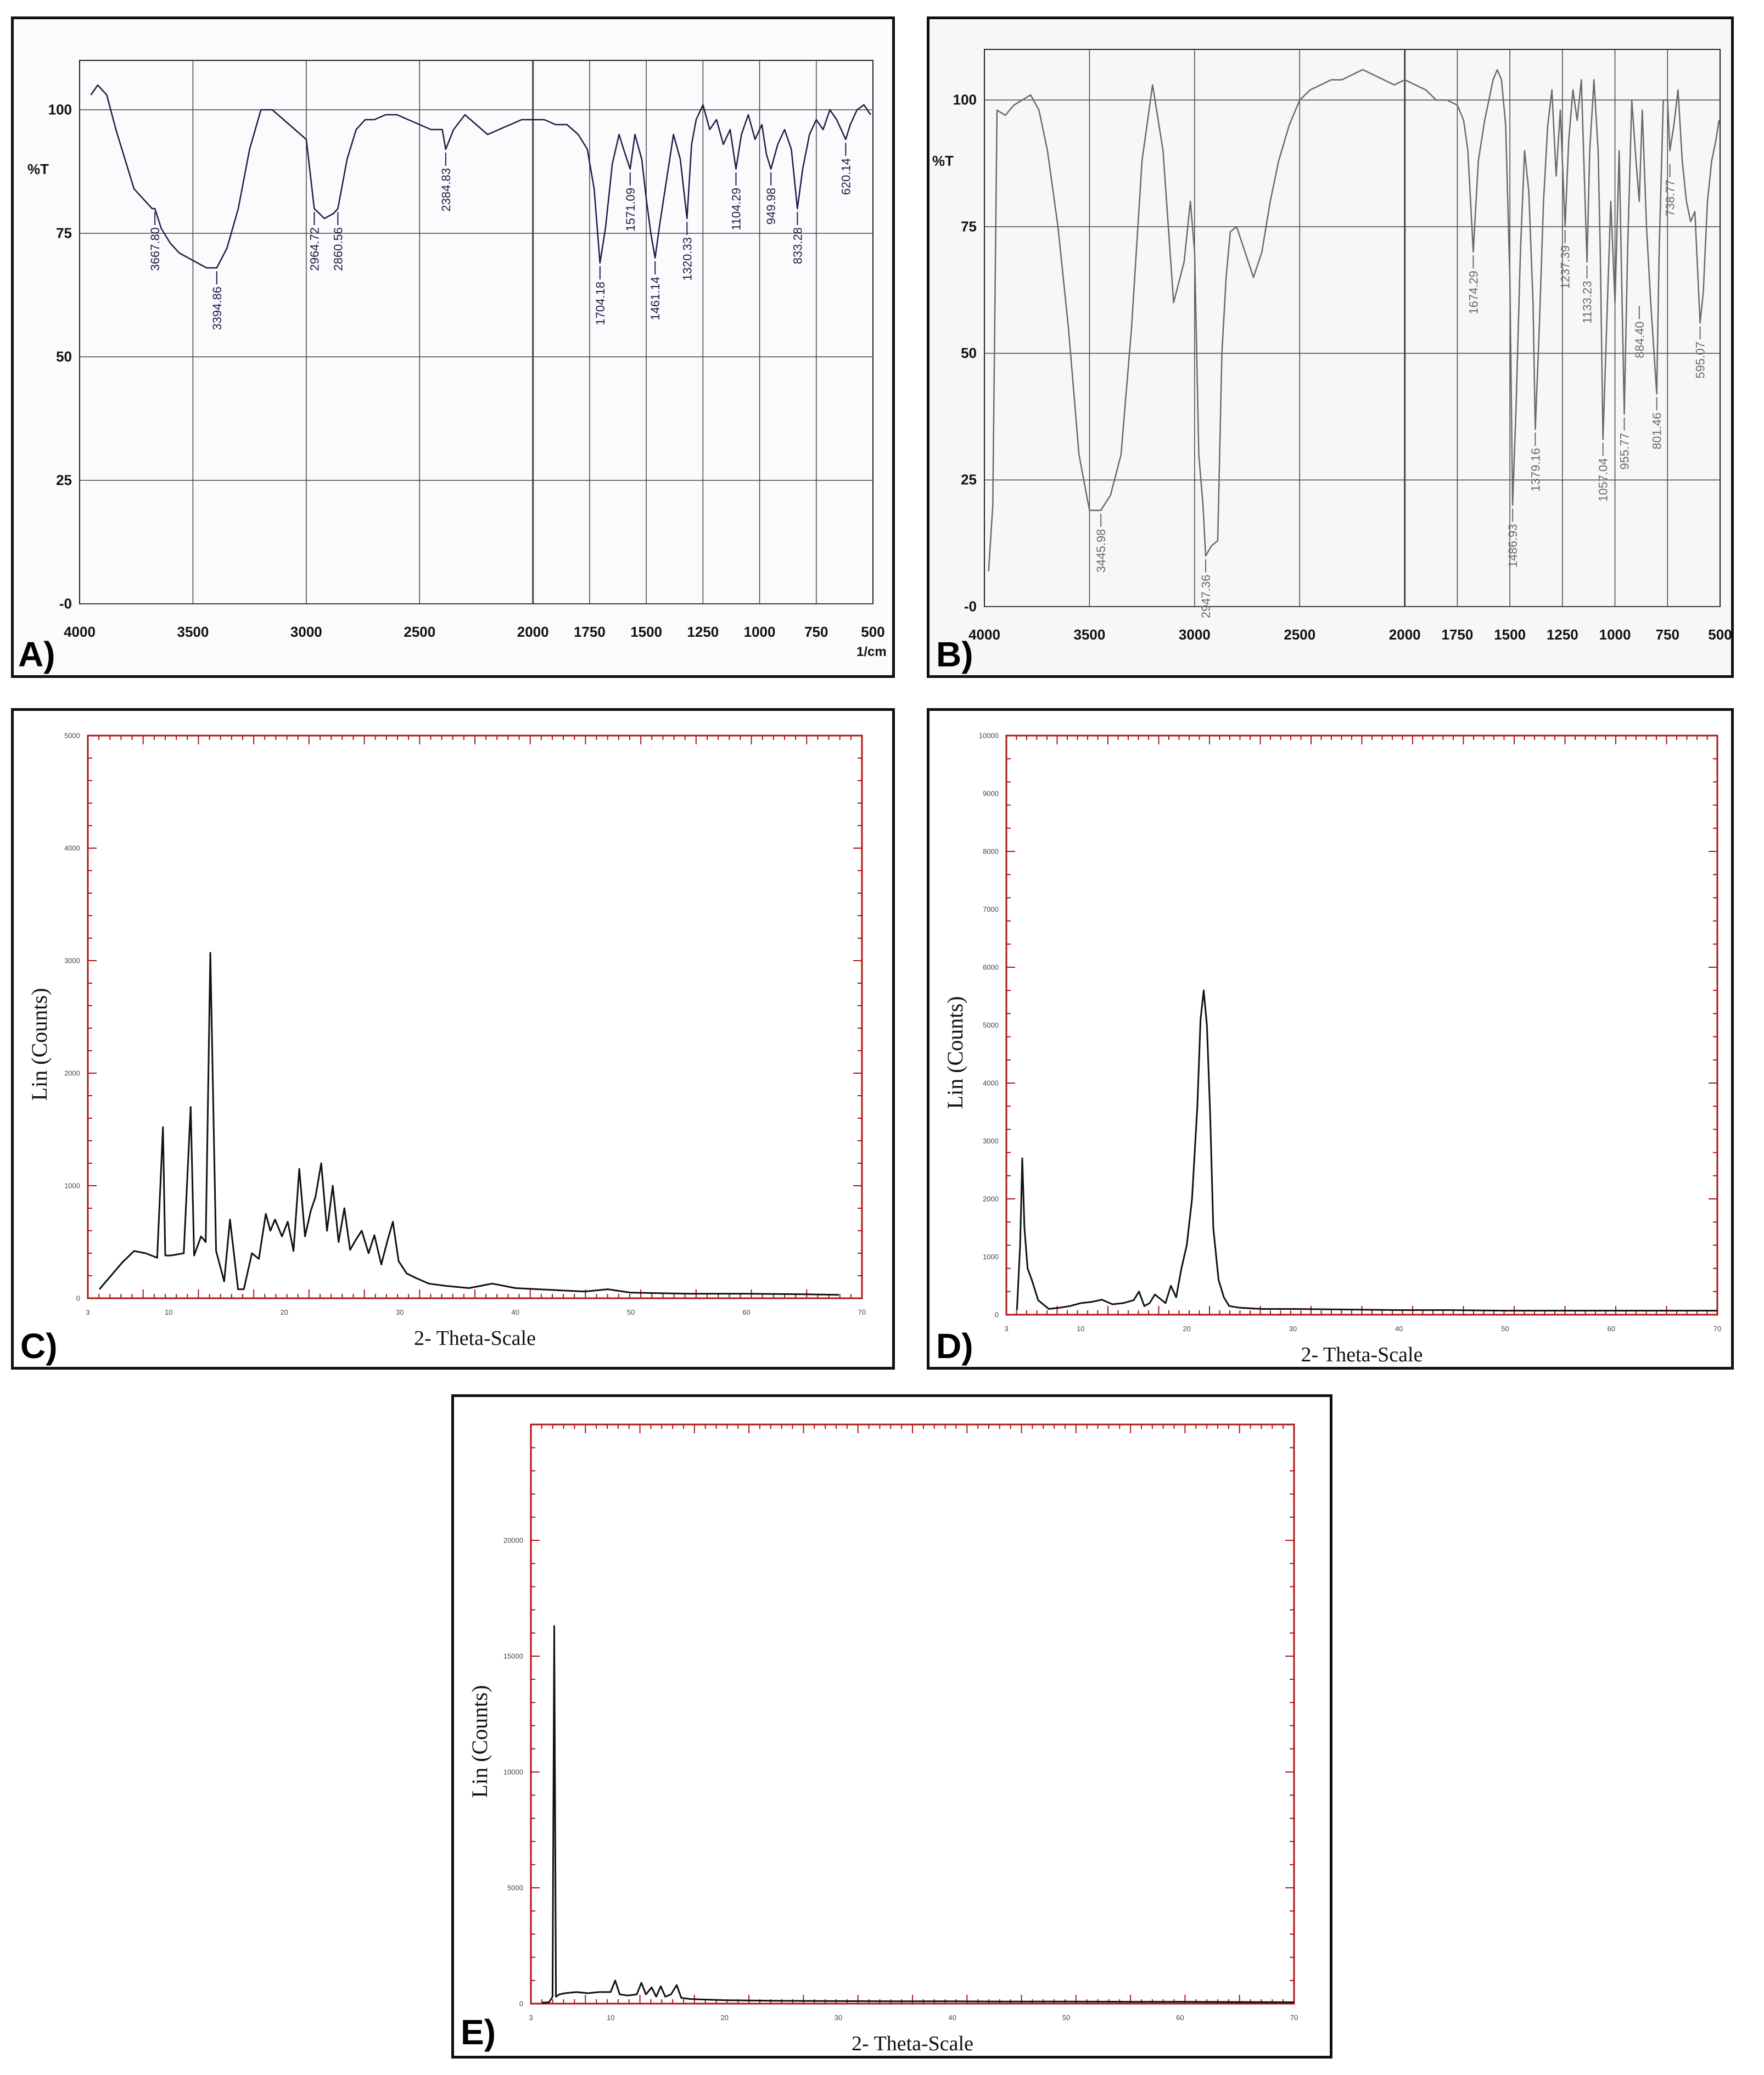  Describe the element at coordinates (65, 604) in the screenshot. I see `y-tick-label-a: -0` at that location.